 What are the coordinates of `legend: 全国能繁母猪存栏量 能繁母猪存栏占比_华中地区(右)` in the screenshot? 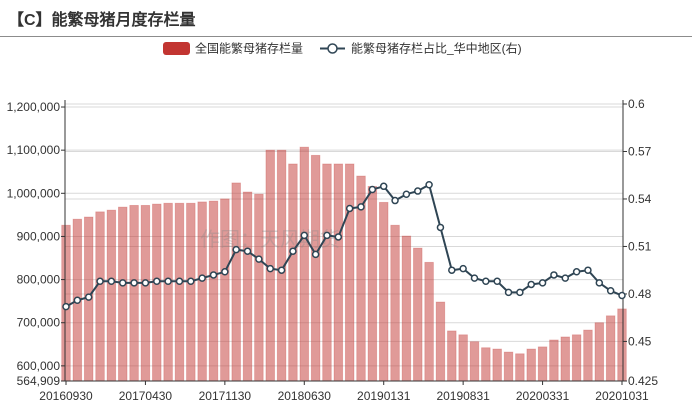 It's located at (342, 48).